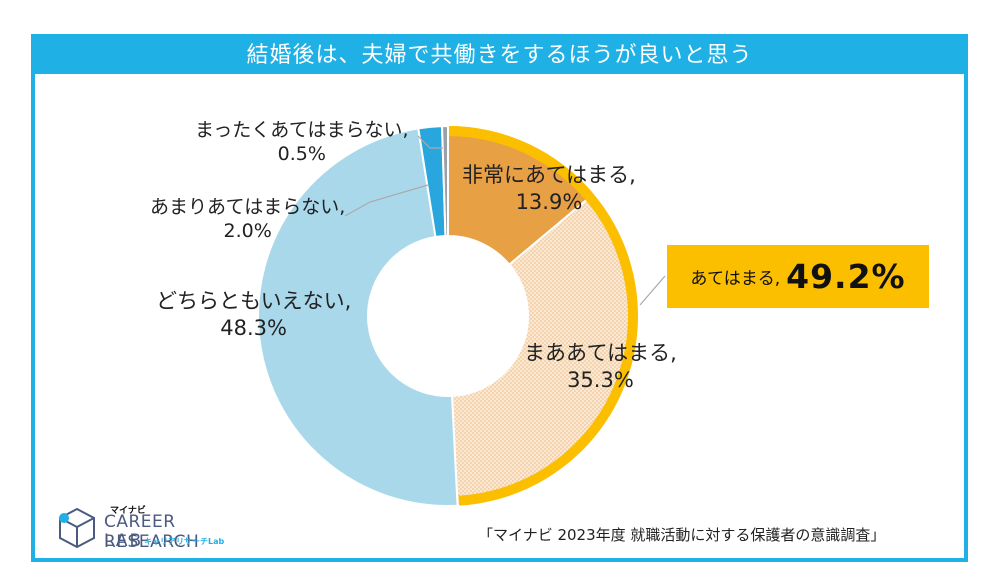 The width and height of the screenshot is (998, 587). Describe the element at coordinates (247, 231) in the screenshot. I see `label-disagree-value: 2.0%` at that location.